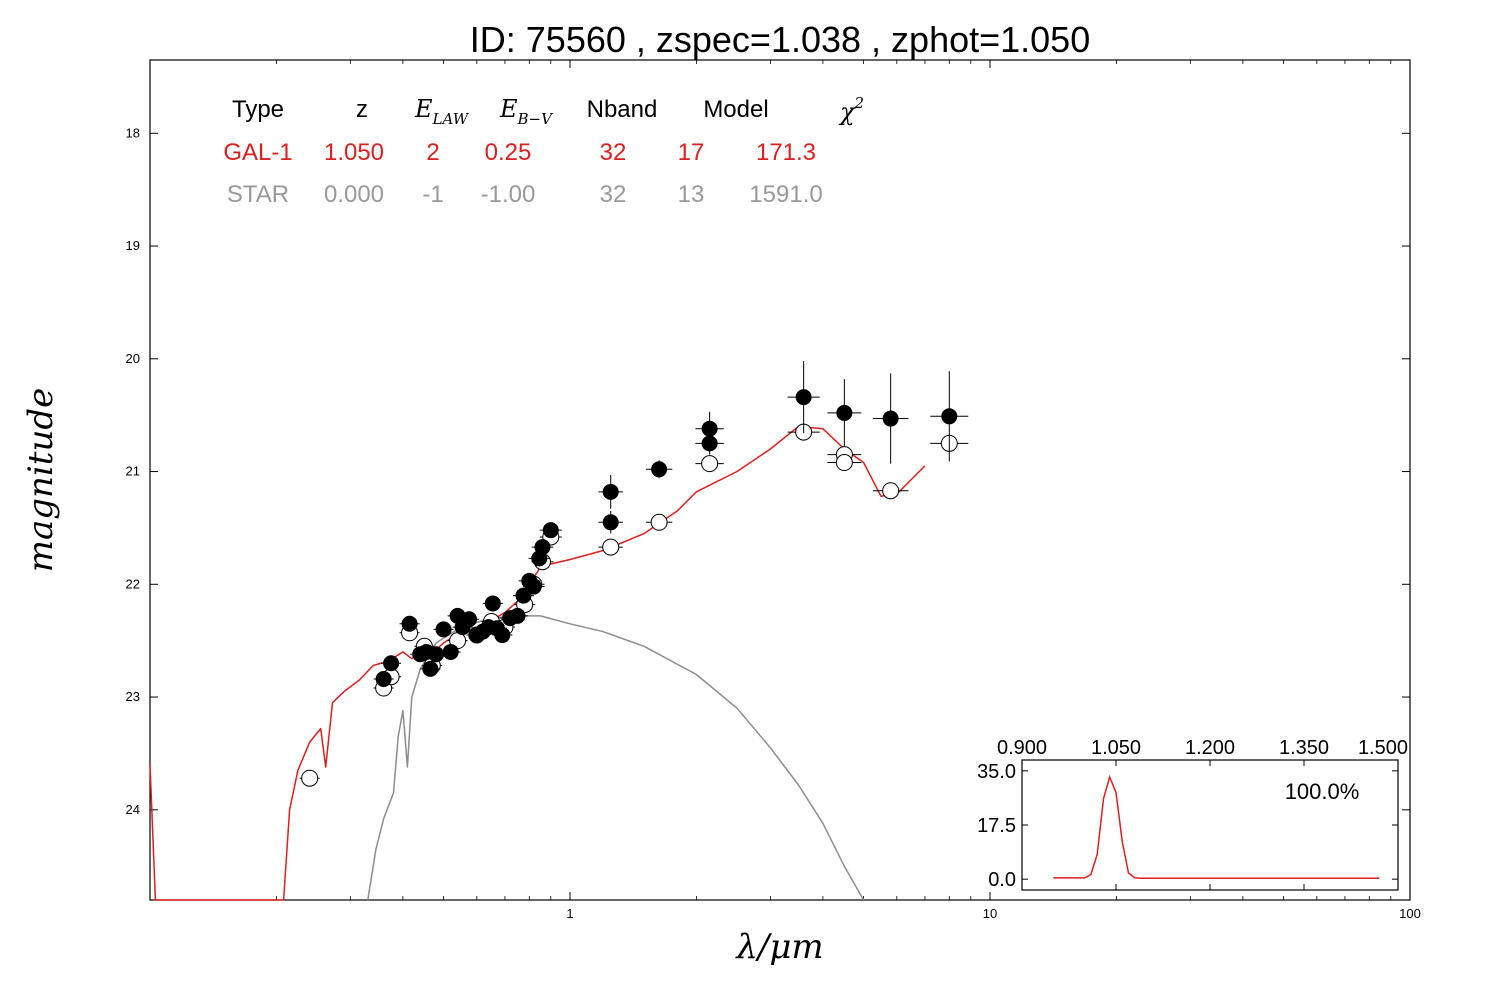  I want to click on inset-x-tick-label: 1.500, so click(1383, 748).